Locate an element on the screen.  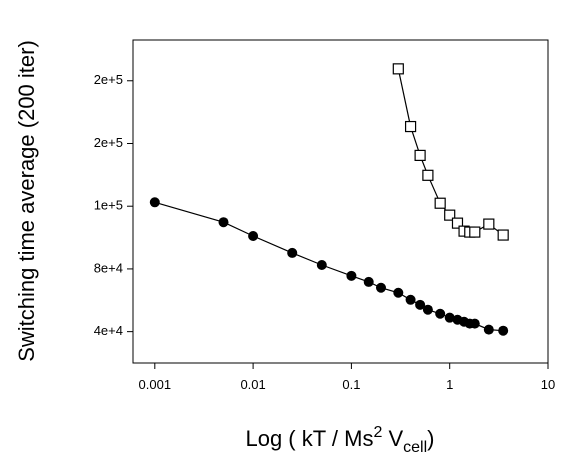
x-tick-label: 10 is located at coordinates (548, 384).